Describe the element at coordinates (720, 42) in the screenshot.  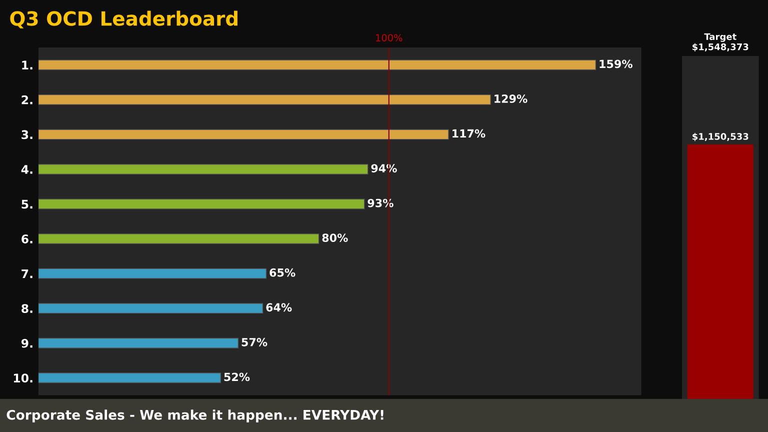
I see `ref-line-label: Target $1,548,373` at that location.